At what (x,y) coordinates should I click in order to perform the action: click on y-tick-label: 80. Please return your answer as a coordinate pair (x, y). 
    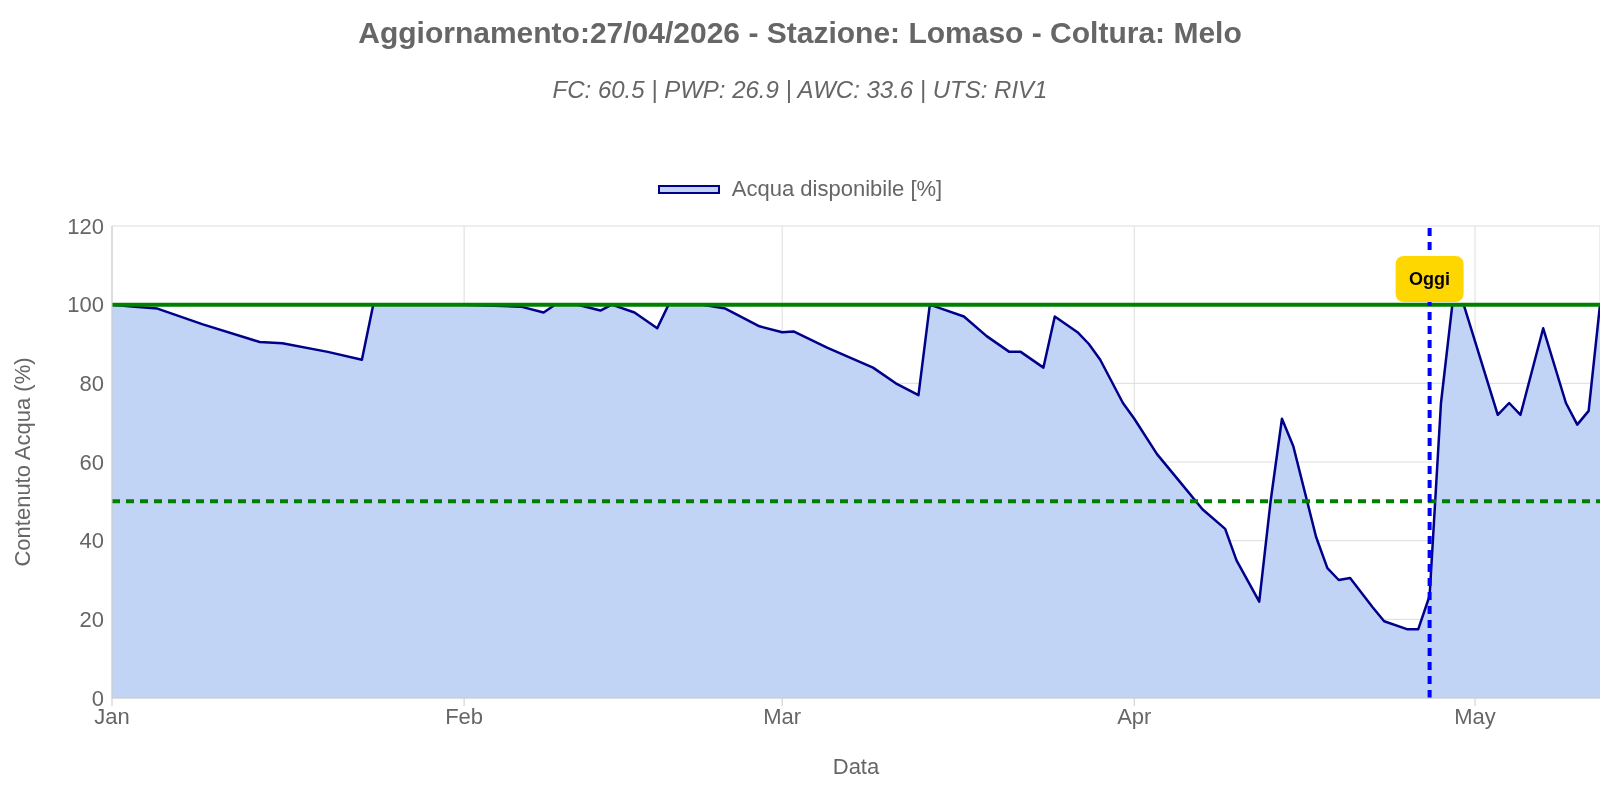
    Looking at the image, I should click on (91, 384).